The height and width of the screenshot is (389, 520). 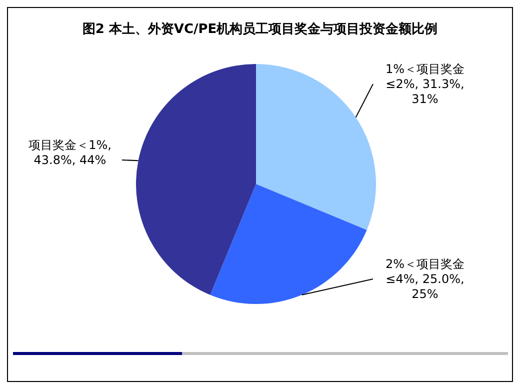 What do you see at coordinates (425, 84) in the screenshot?
I see `slice-label: 1%＜项目奖金≤2%, 31.3%, 31%` at bounding box center [425, 84].